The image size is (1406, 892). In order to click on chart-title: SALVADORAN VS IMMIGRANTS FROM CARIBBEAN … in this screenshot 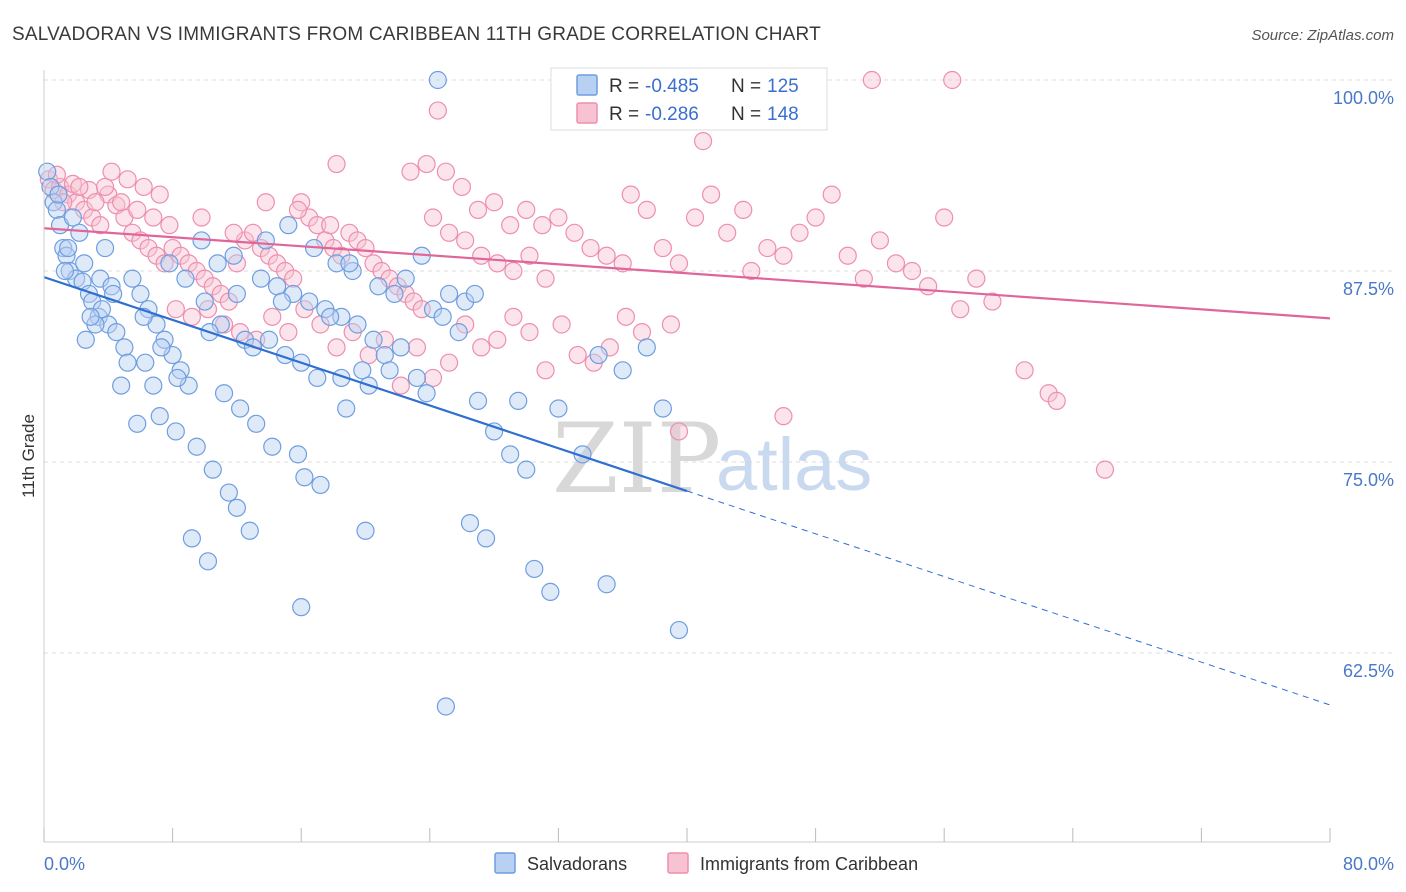, I will do `click(416, 34)`.